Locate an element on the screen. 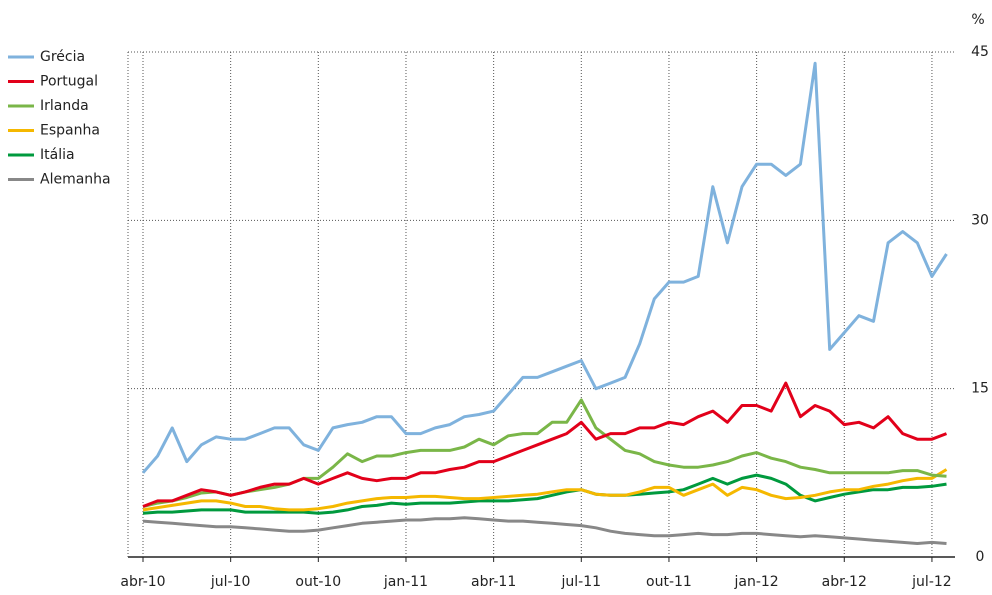 The height and width of the screenshot is (595, 992). y-tick-label: 0 is located at coordinates (980, 557).